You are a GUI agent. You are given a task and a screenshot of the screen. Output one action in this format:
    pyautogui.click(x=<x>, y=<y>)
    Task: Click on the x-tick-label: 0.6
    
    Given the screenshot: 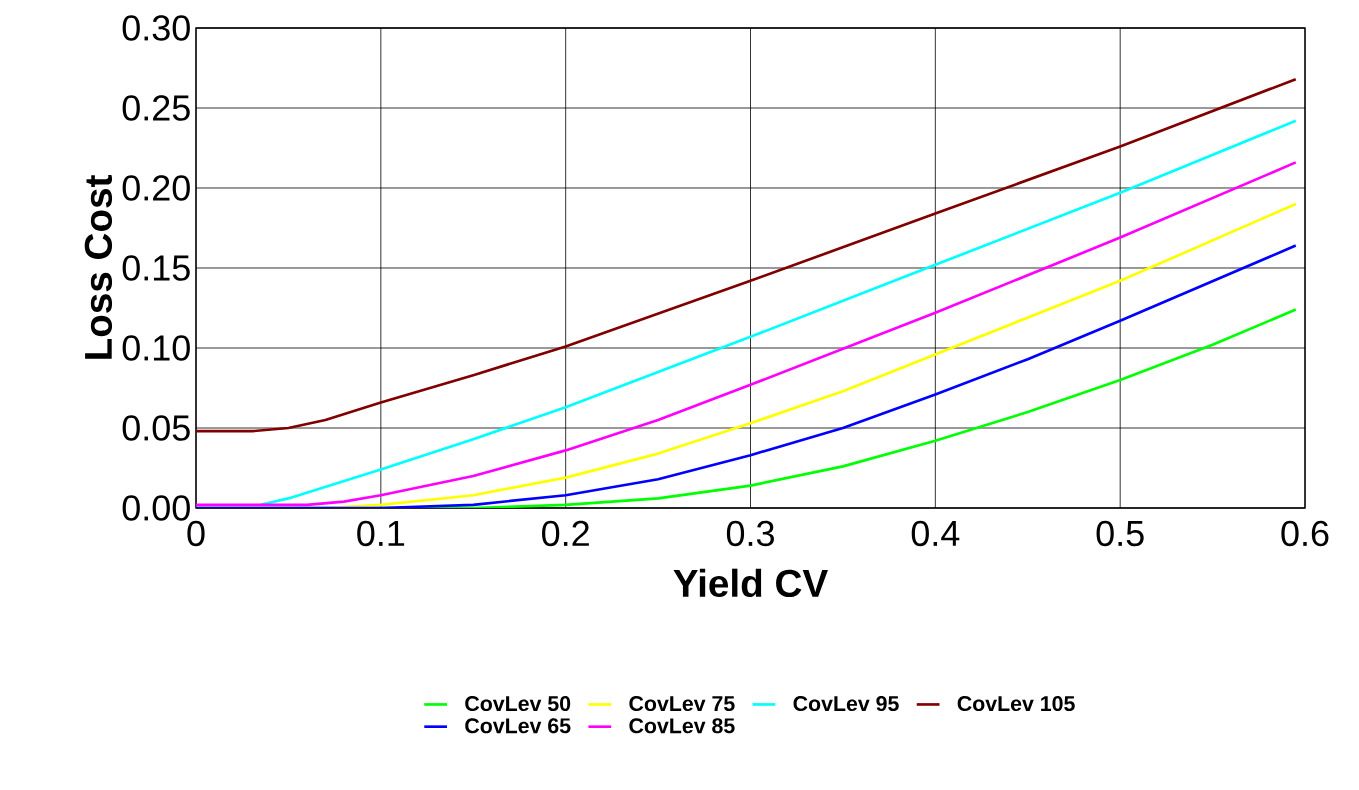 What is the action you would take?
    pyautogui.click(x=1305, y=533)
    